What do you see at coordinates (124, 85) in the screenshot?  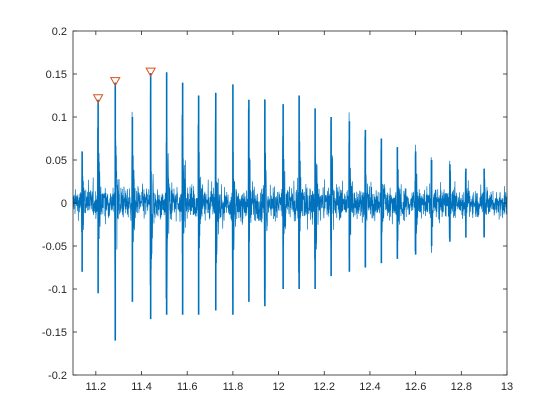 I see `peak-markers` at bounding box center [124, 85].